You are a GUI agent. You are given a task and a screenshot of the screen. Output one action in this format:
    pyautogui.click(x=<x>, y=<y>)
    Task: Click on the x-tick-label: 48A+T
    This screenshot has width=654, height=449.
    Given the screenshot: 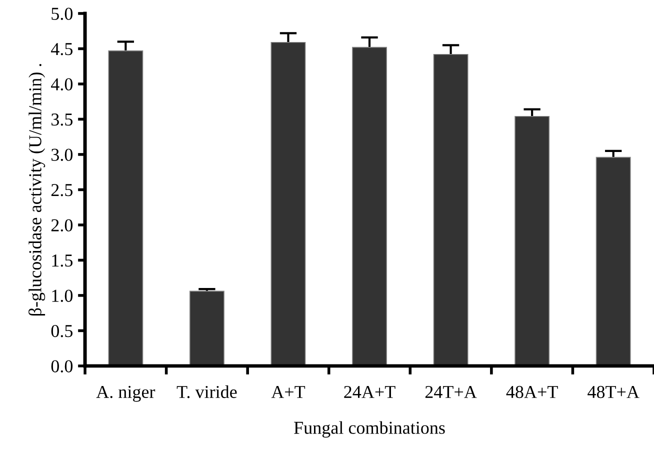 What is the action you would take?
    pyautogui.click(x=532, y=392)
    